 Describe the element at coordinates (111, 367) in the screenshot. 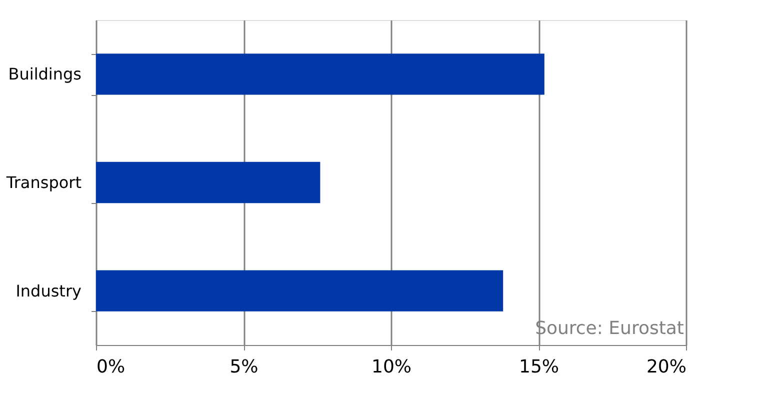

I see `x-tick-label: 0%` at that location.